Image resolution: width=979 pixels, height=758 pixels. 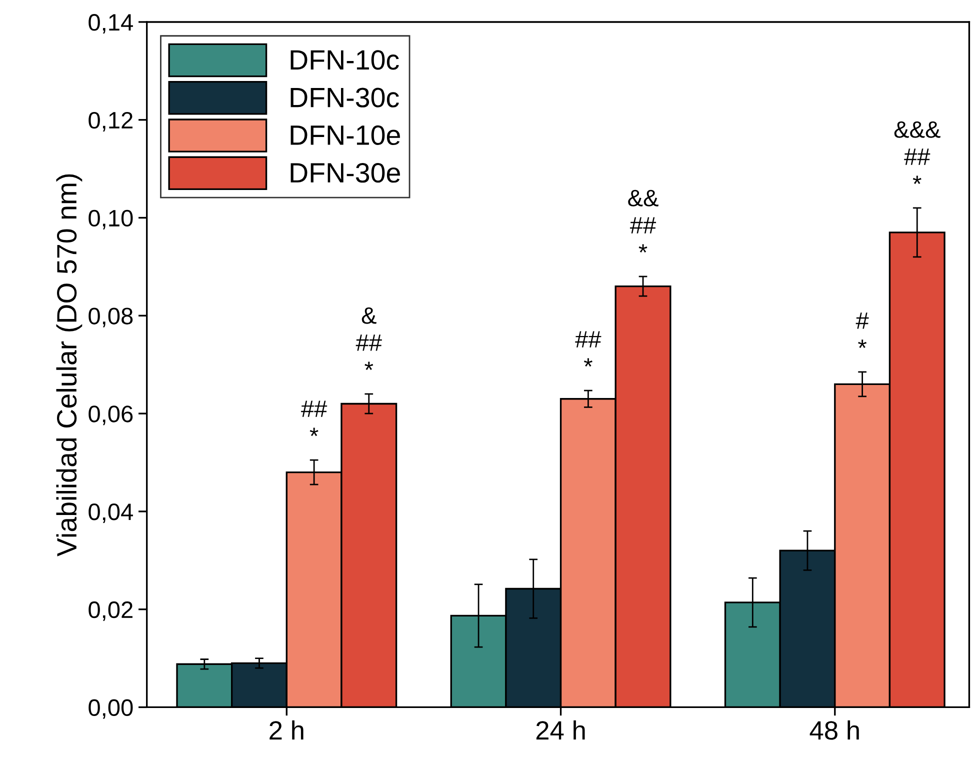 What do you see at coordinates (69, 365) in the screenshot?
I see `y-axis-title: Viabilidad Celular (DO 570 nm)` at bounding box center [69, 365].